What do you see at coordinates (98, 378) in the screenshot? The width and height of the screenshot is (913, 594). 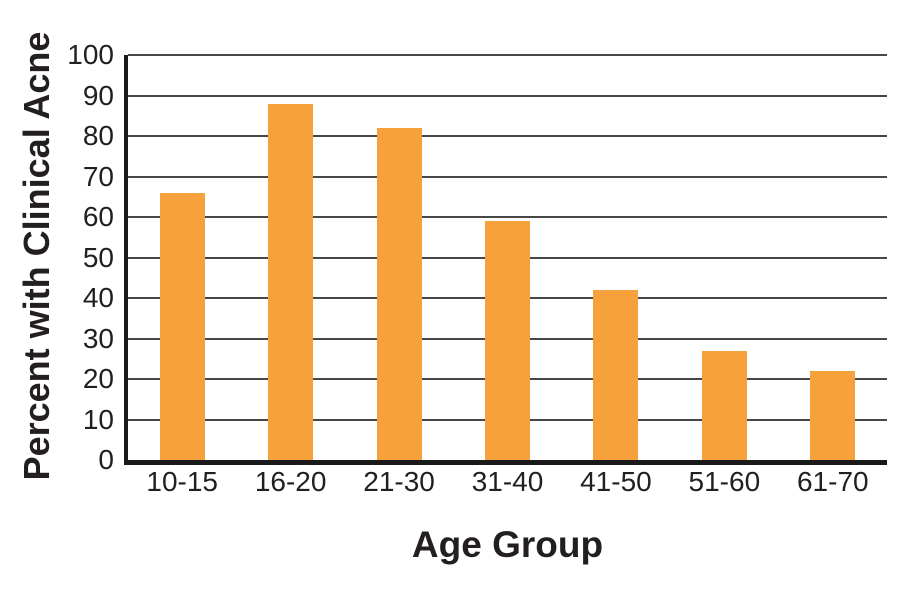 I see `y-tick-label: 20` at bounding box center [98, 378].